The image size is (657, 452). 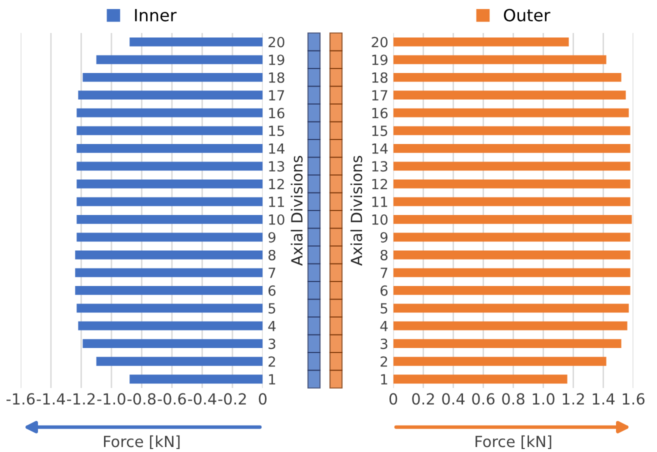 What do you see at coordinates (142, 399) in the screenshot?
I see `x-tick-label: -0.8` at bounding box center [142, 399].